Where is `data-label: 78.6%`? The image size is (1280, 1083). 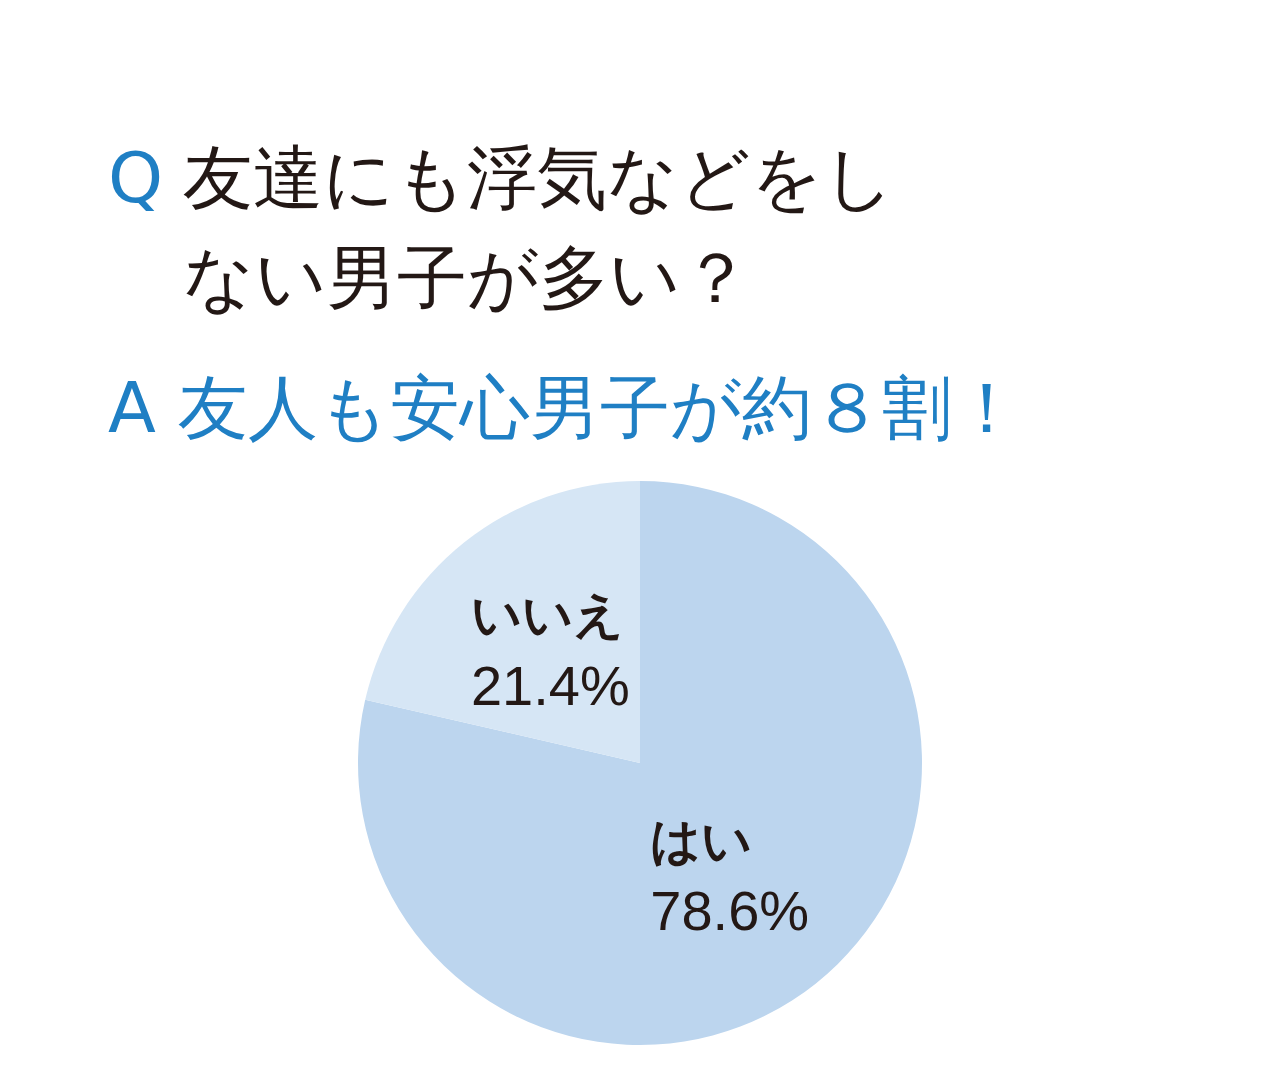 data-label: 78.6% is located at coordinates (730, 911).